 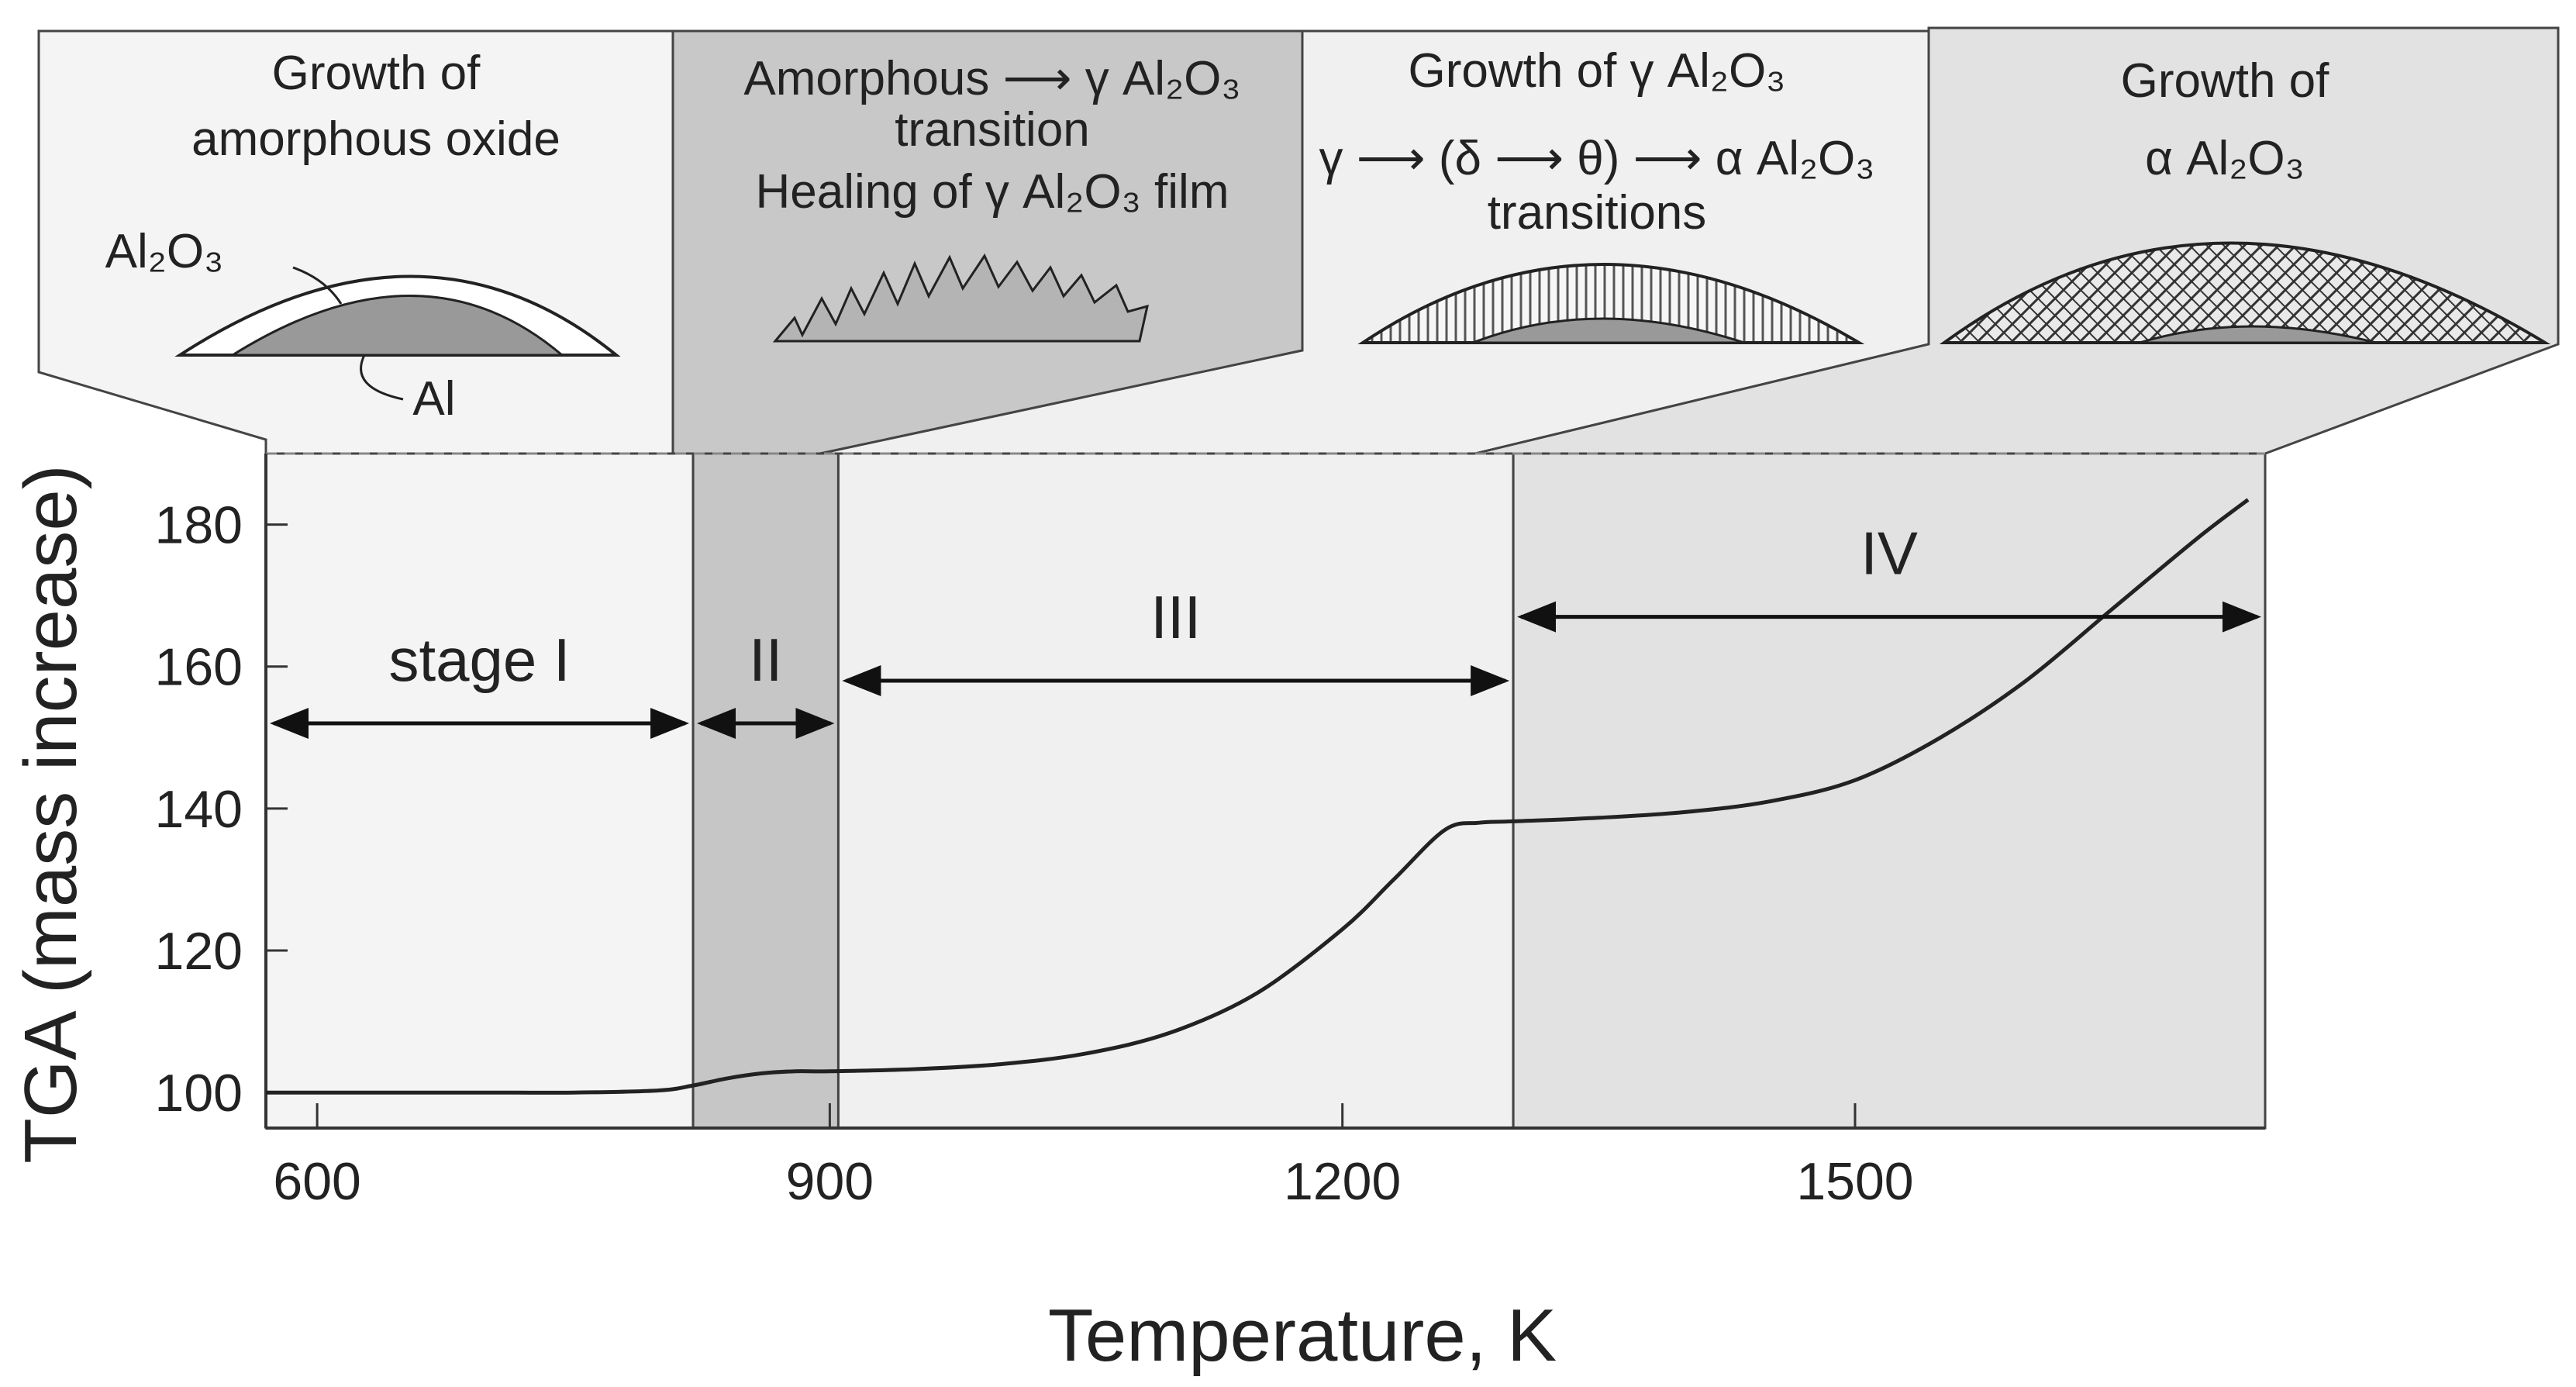 What do you see at coordinates (382, 377) in the screenshot?
I see `metal-pointer` at bounding box center [382, 377].